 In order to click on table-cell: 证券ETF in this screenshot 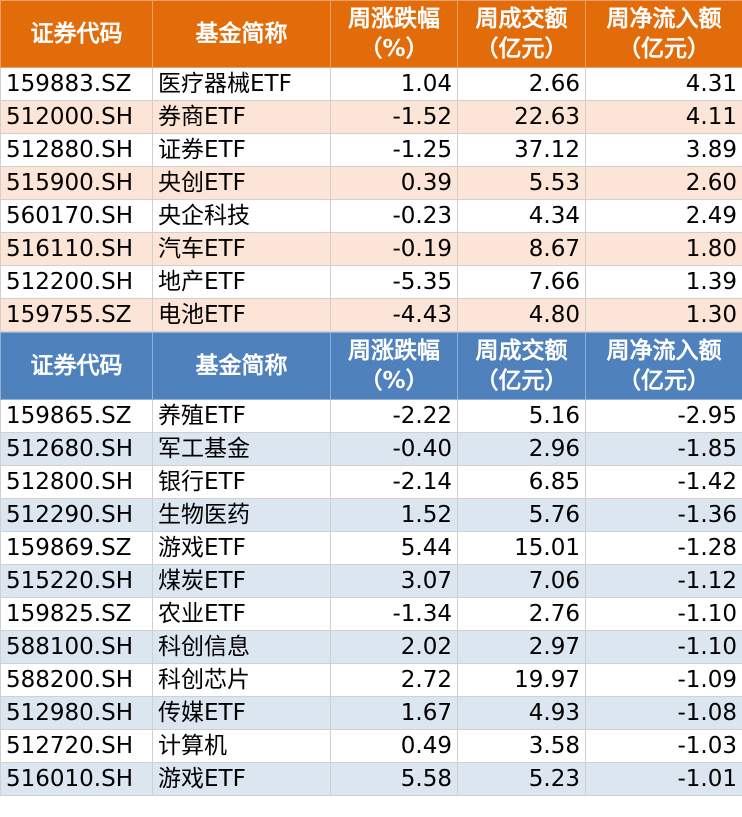, I will do `click(241, 150)`.